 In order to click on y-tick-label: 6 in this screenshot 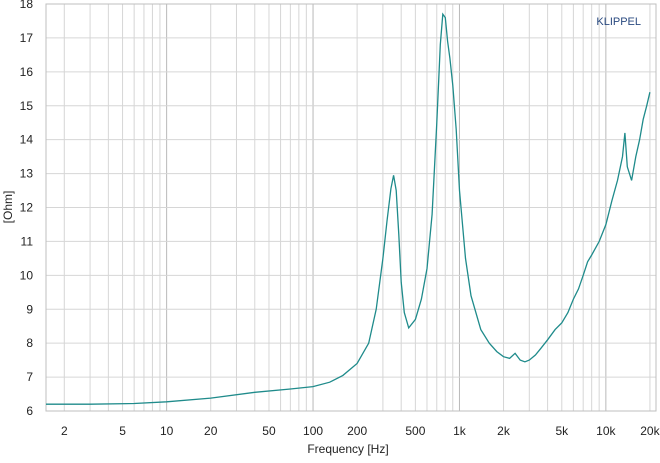, I will do `click(29, 411)`.